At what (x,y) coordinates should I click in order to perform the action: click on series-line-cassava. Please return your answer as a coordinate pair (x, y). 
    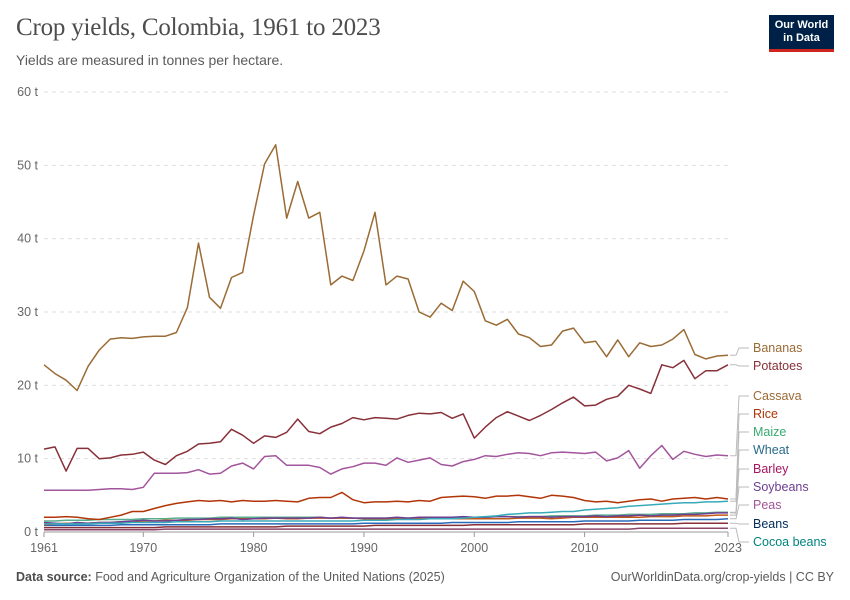
    Looking at the image, I should click on (386, 467).